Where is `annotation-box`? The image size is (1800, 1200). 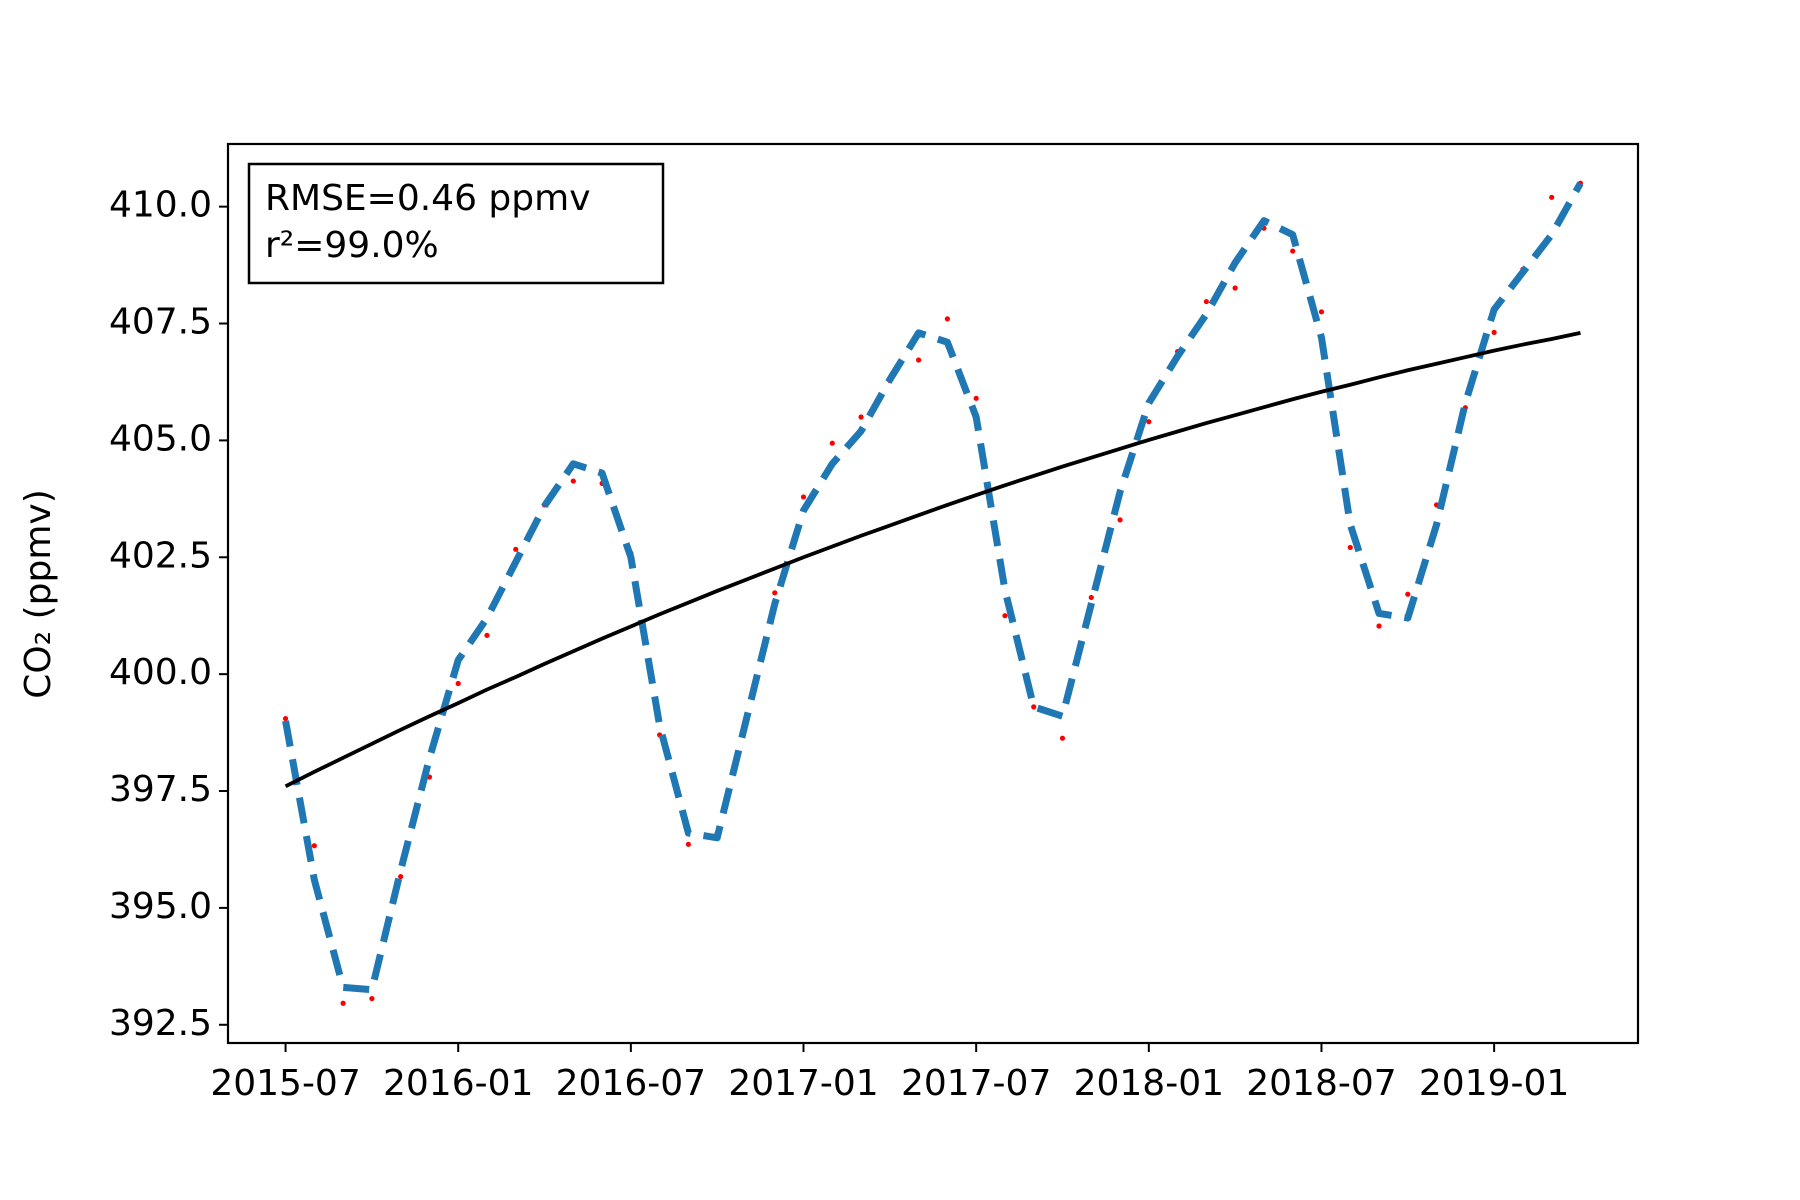
annotation-box is located at coordinates (456, 223).